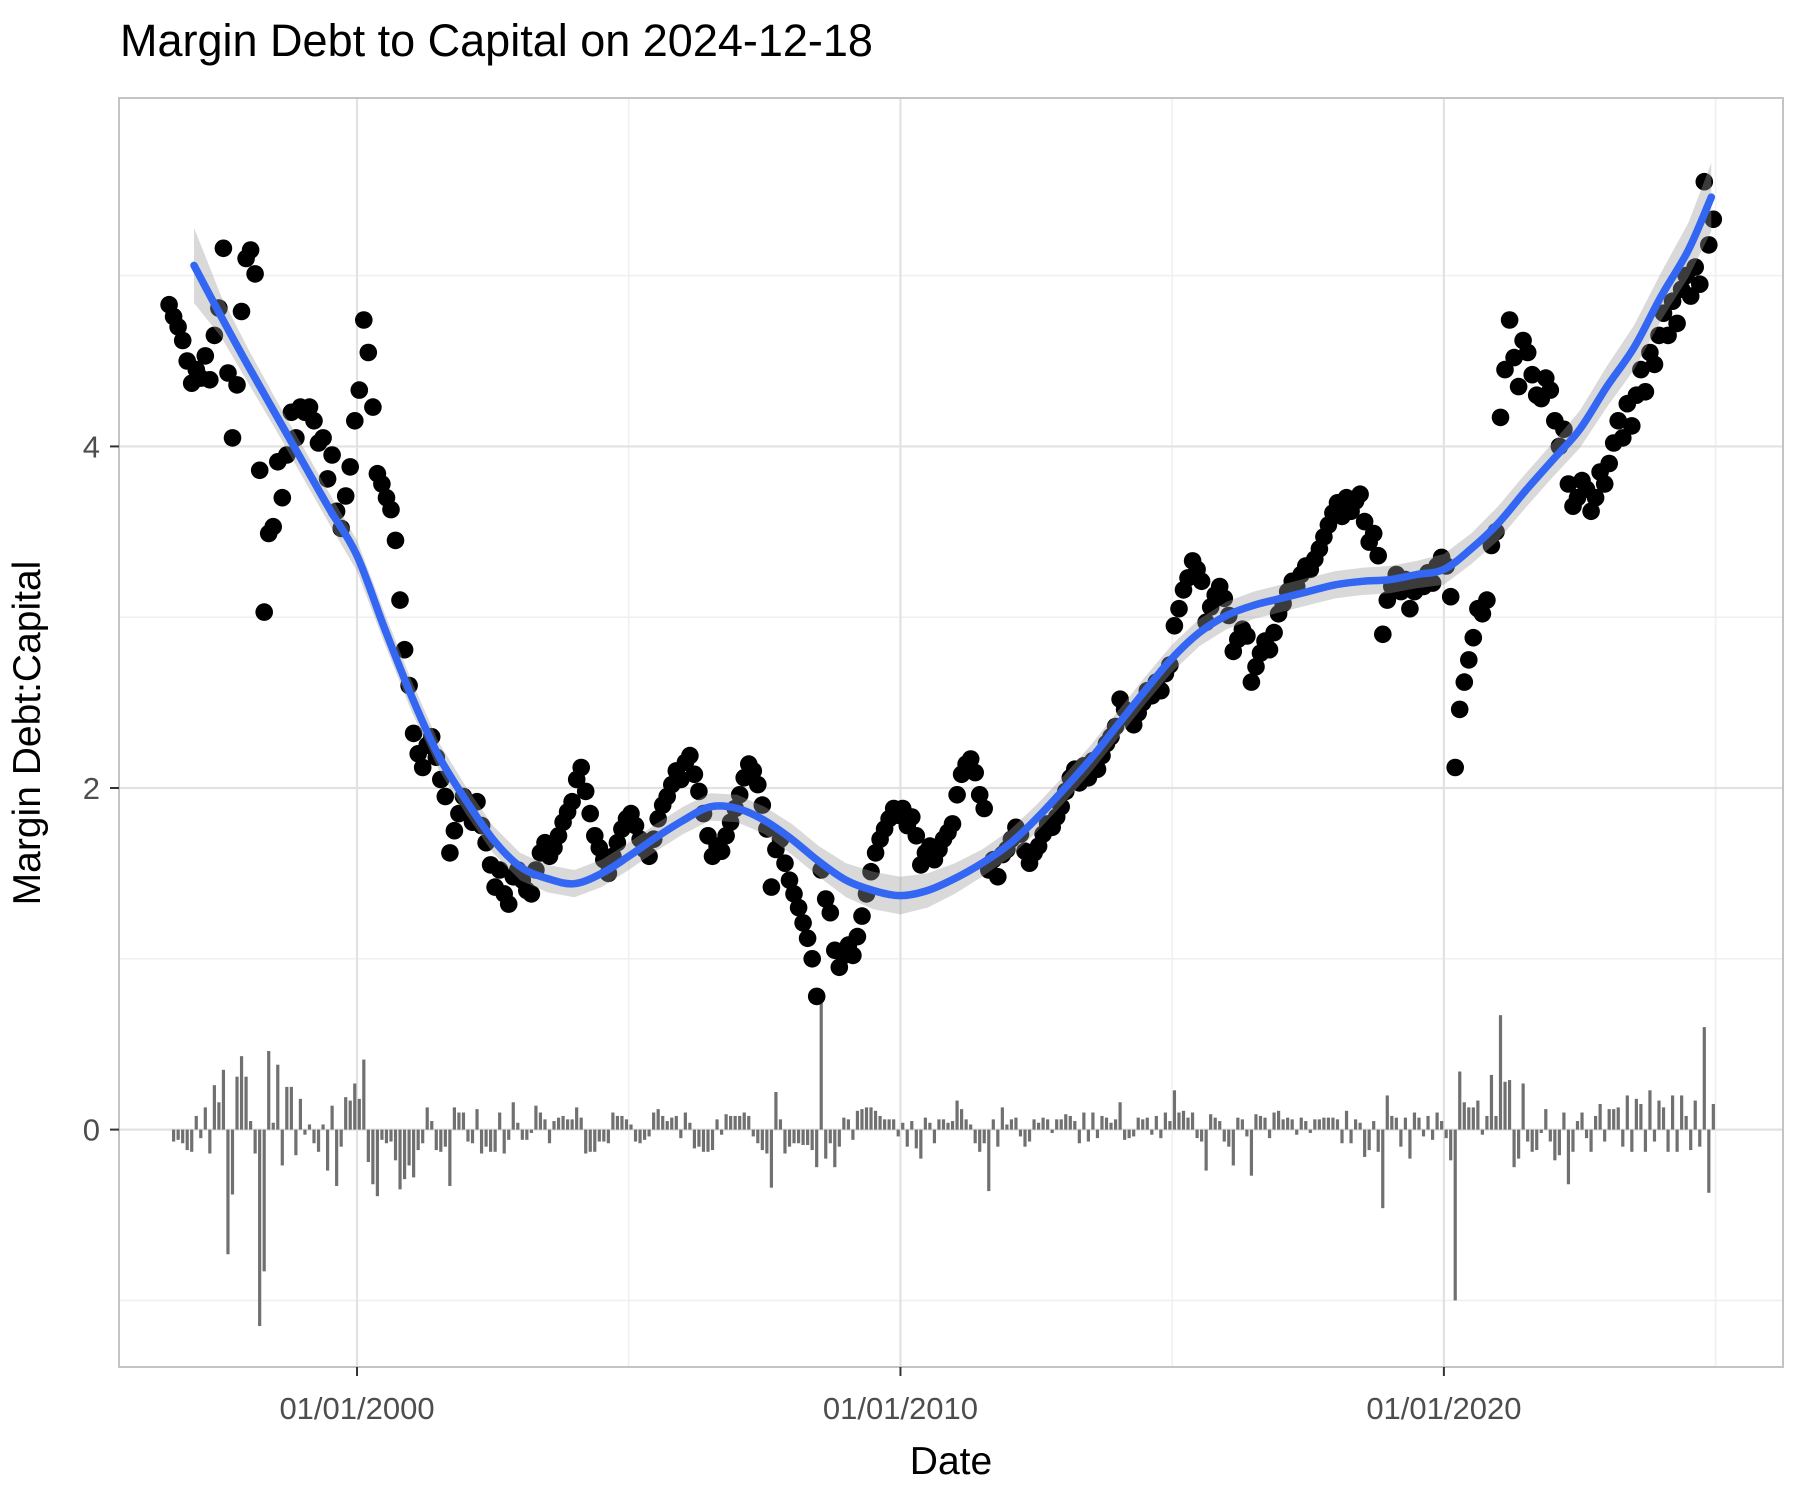 The width and height of the screenshot is (1800, 1500). Describe the element at coordinates (951, 1461) in the screenshot. I see `x-axis-title: Date` at that location.